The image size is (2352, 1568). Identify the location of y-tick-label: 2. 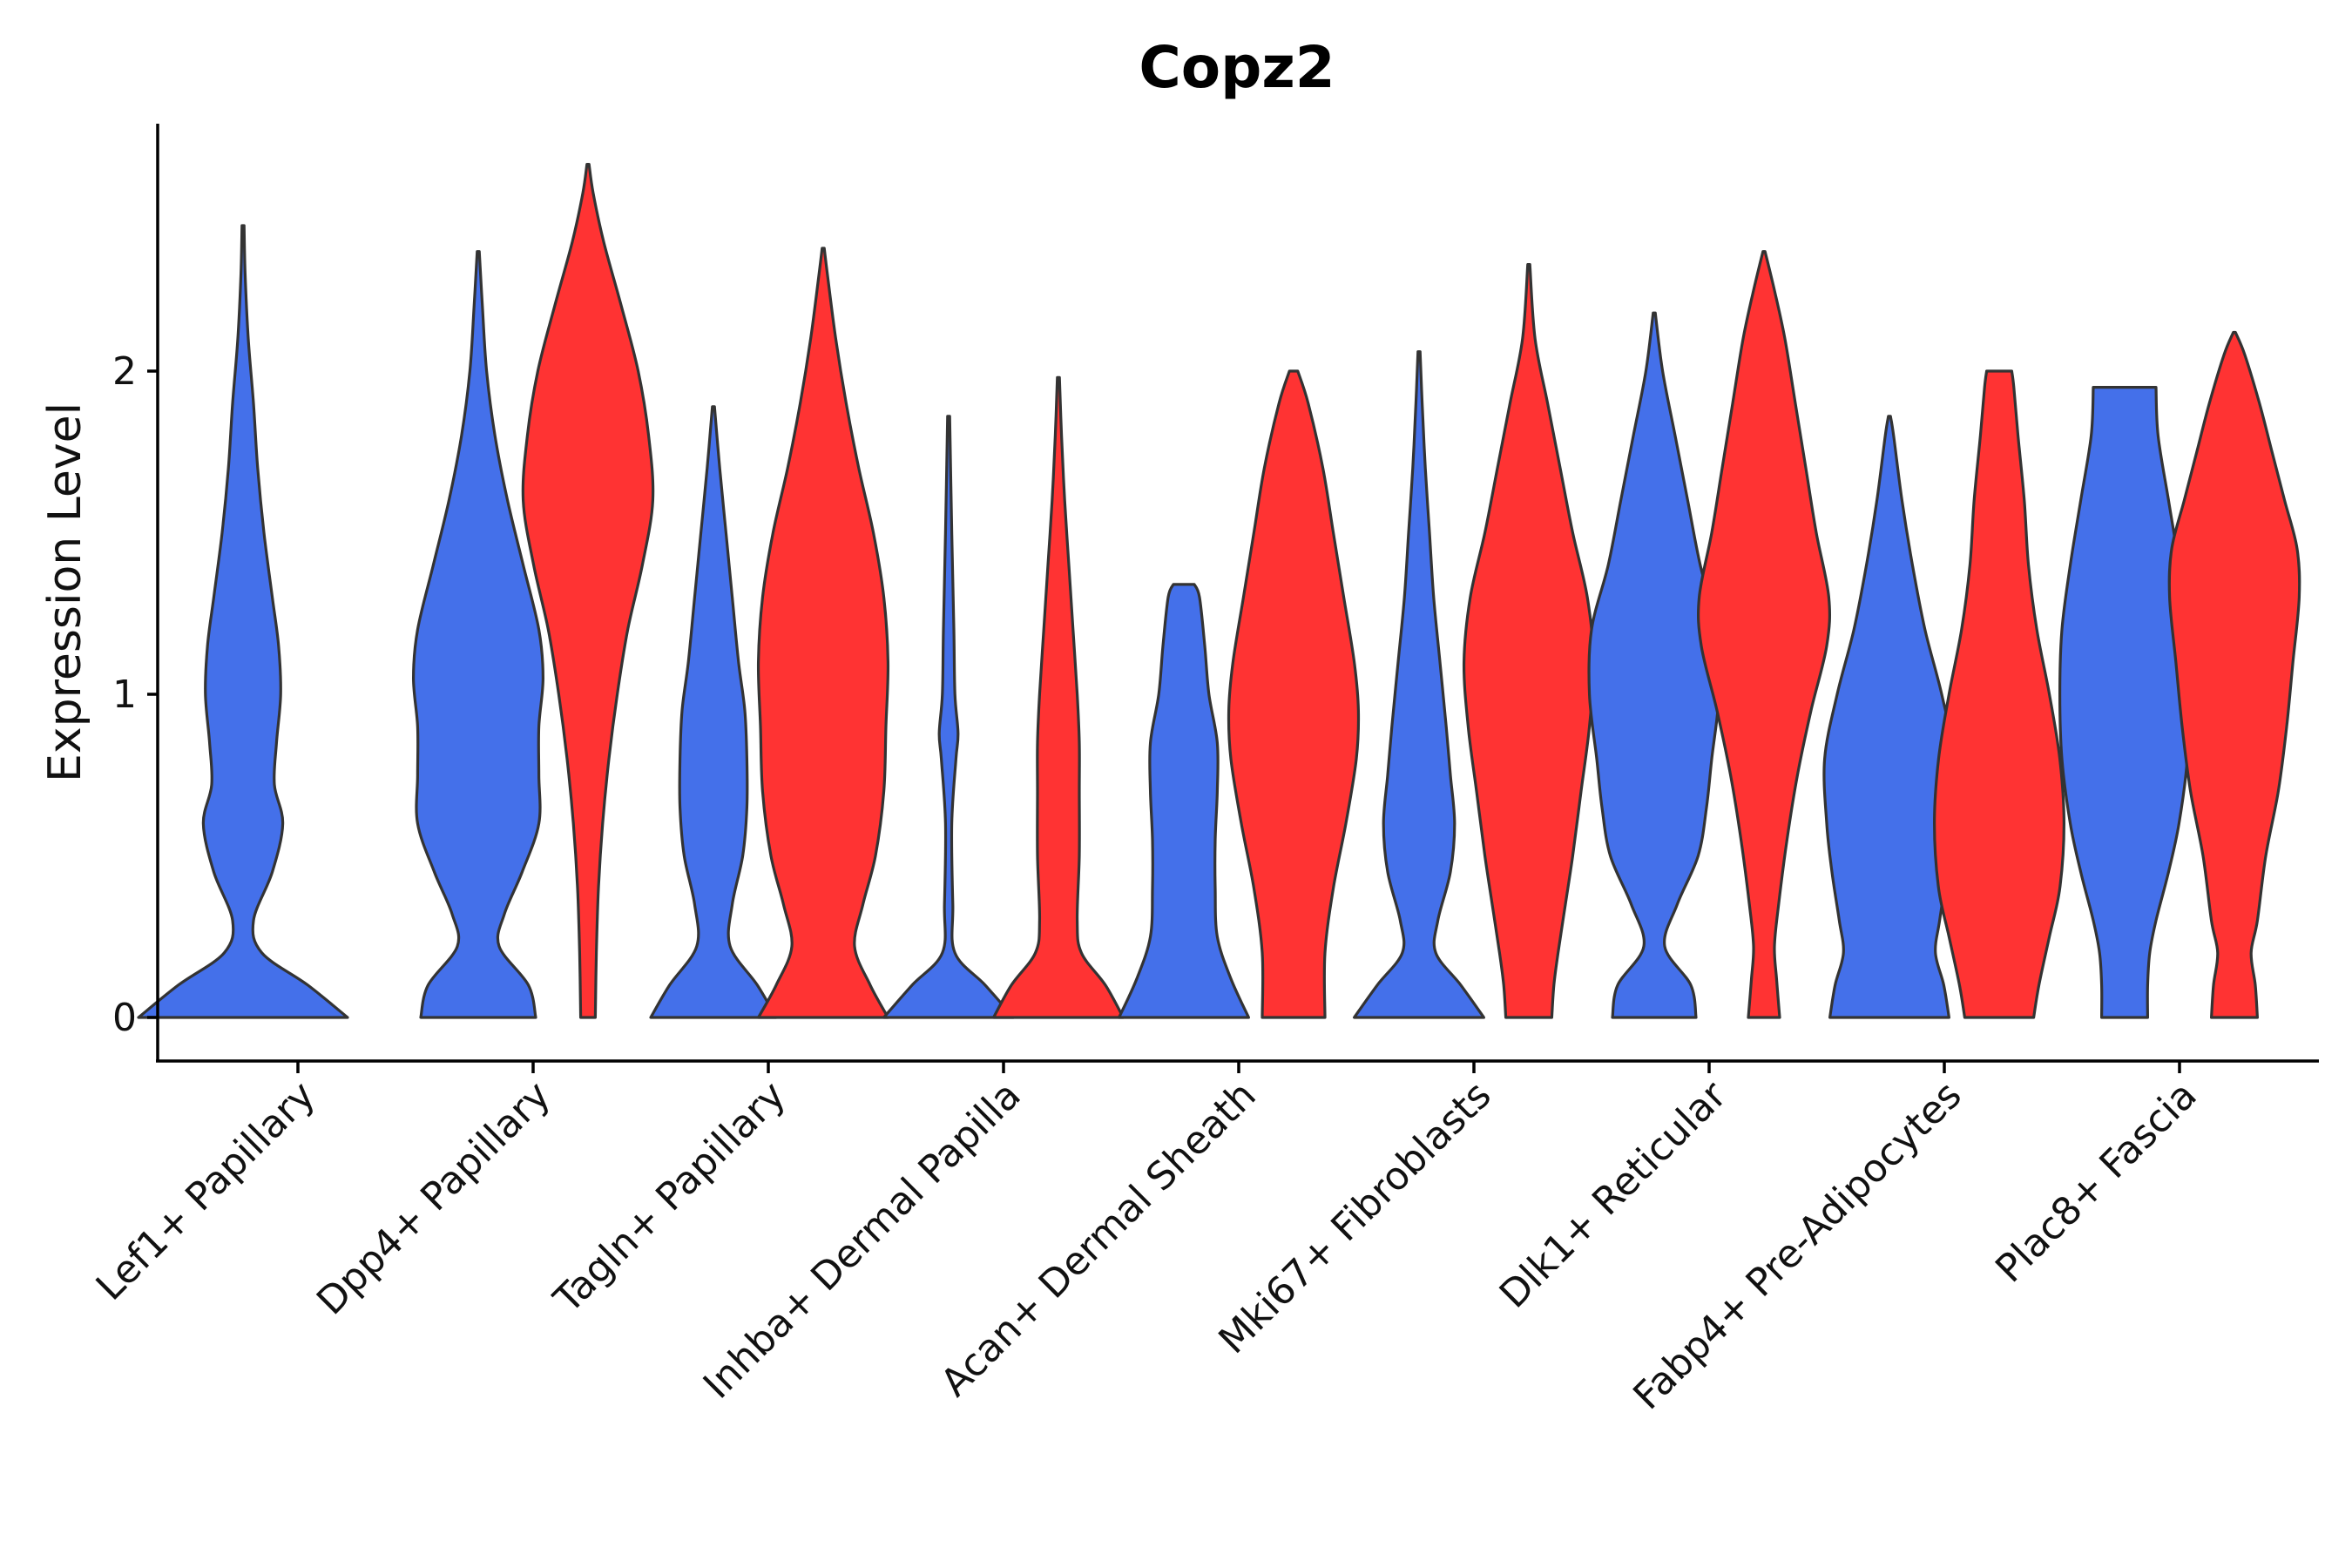
(125, 371).